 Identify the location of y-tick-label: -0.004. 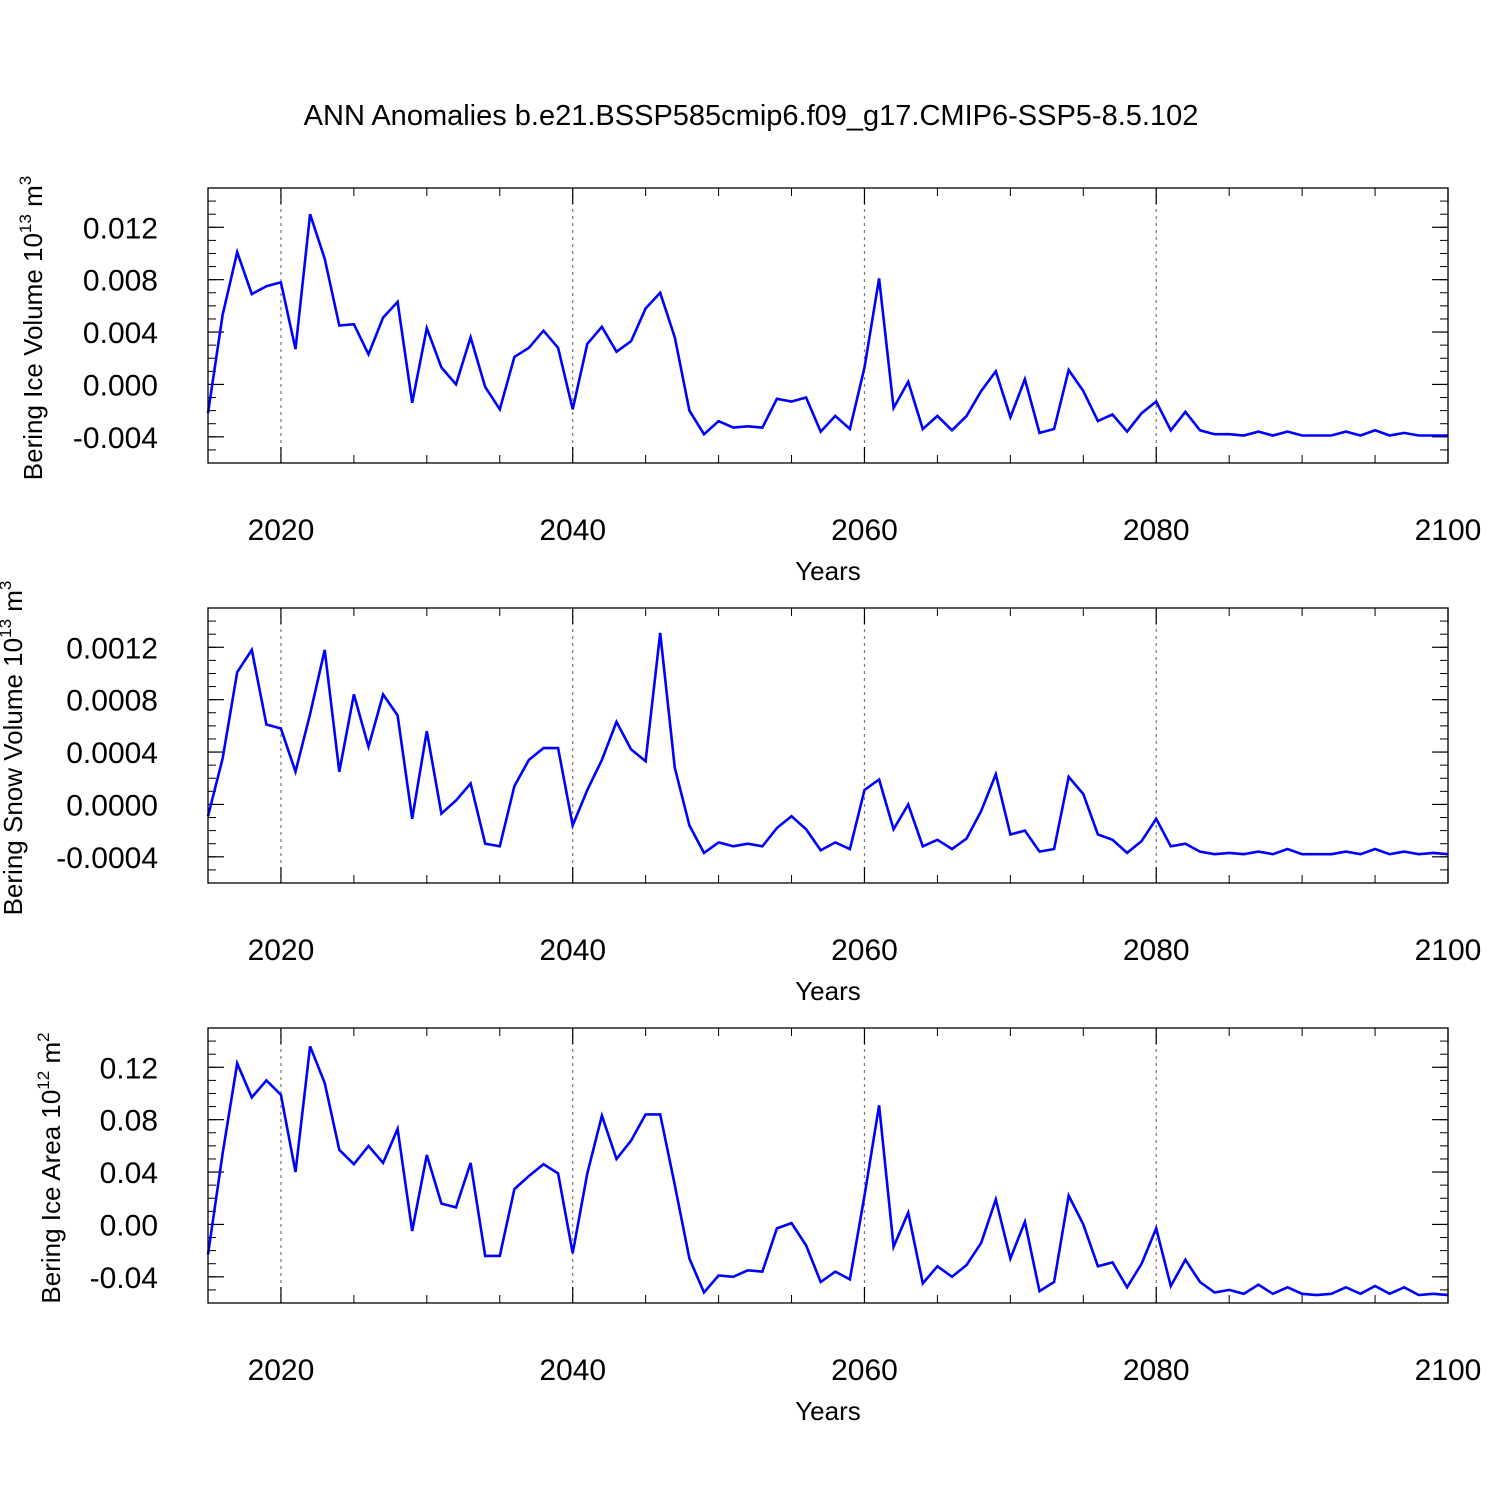
(115, 438).